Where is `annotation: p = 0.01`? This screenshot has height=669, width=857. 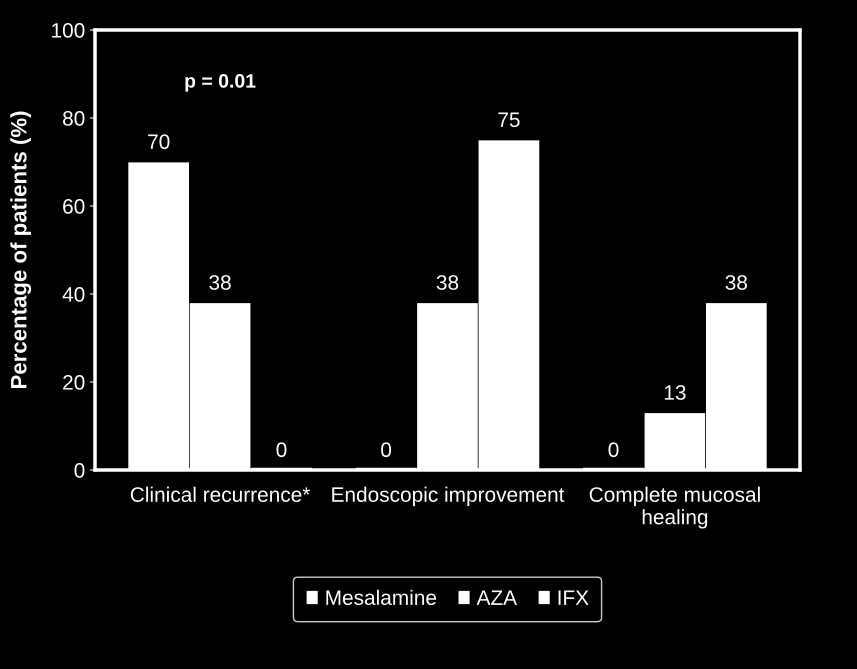
annotation: p = 0.01 is located at coordinates (220, 83).